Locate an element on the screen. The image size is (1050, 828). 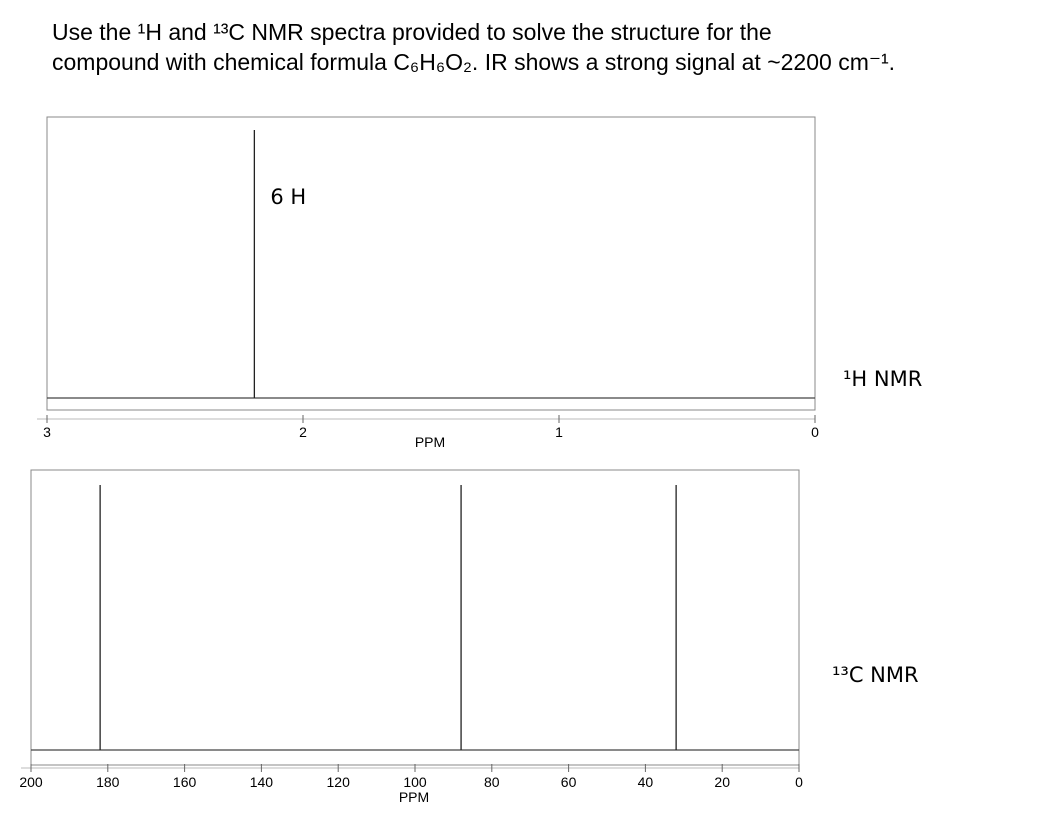
x-tick-label: 3 is located at coordinates (47, 432).